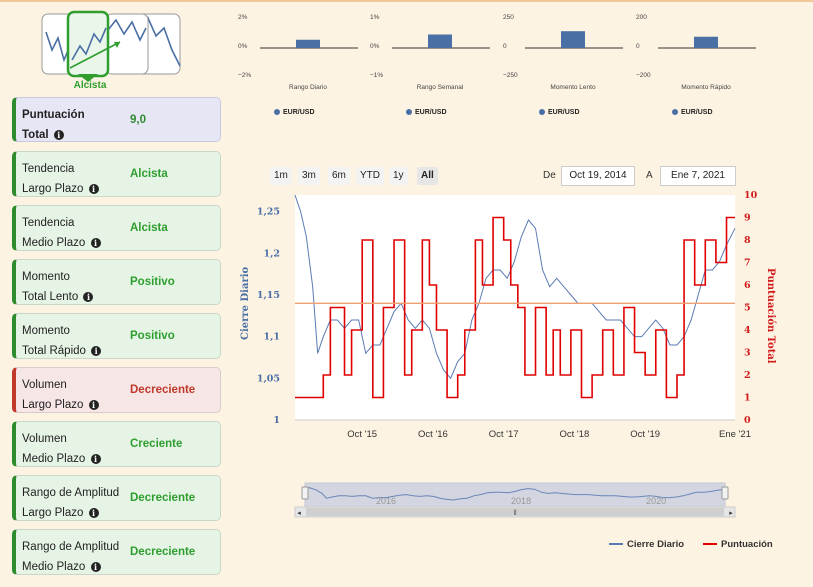  I want to click on navigator-label: 2016, so click(386, 501).